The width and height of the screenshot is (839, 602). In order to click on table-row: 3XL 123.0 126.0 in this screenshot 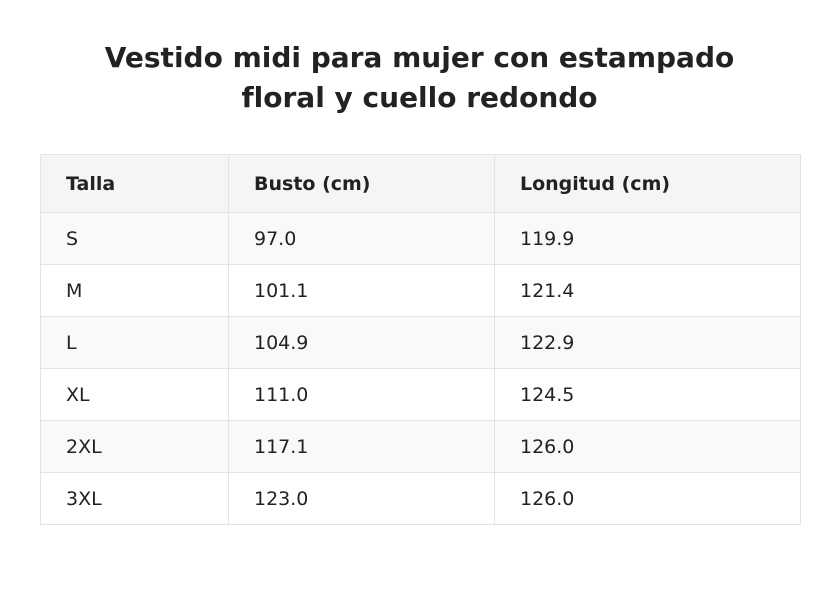, I will do `click(420, 498)`.